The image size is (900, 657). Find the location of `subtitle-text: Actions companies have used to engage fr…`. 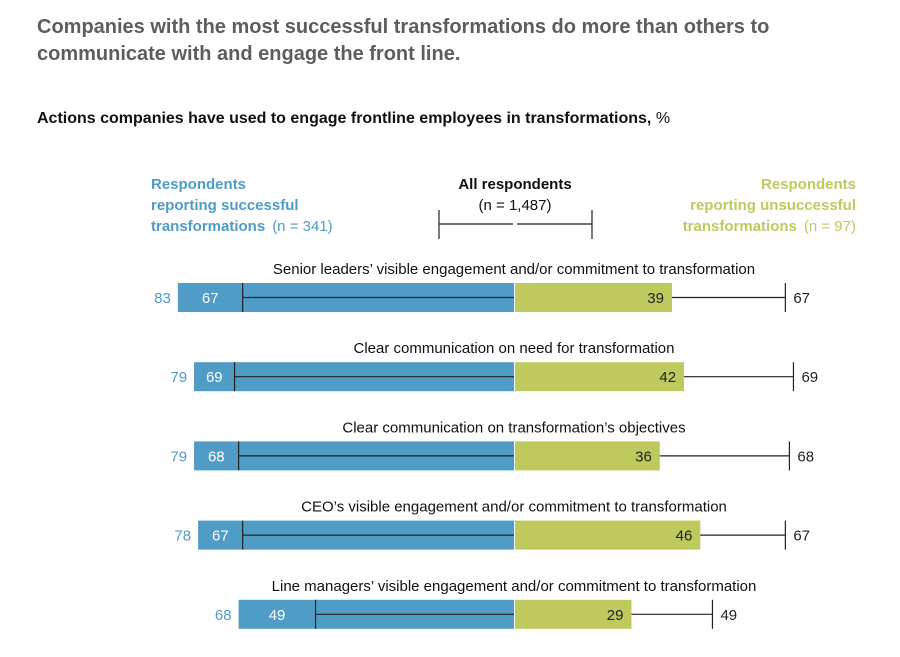

subtitle-text: Actions companies have used to engage fr… is located at coordinates (344, 118).